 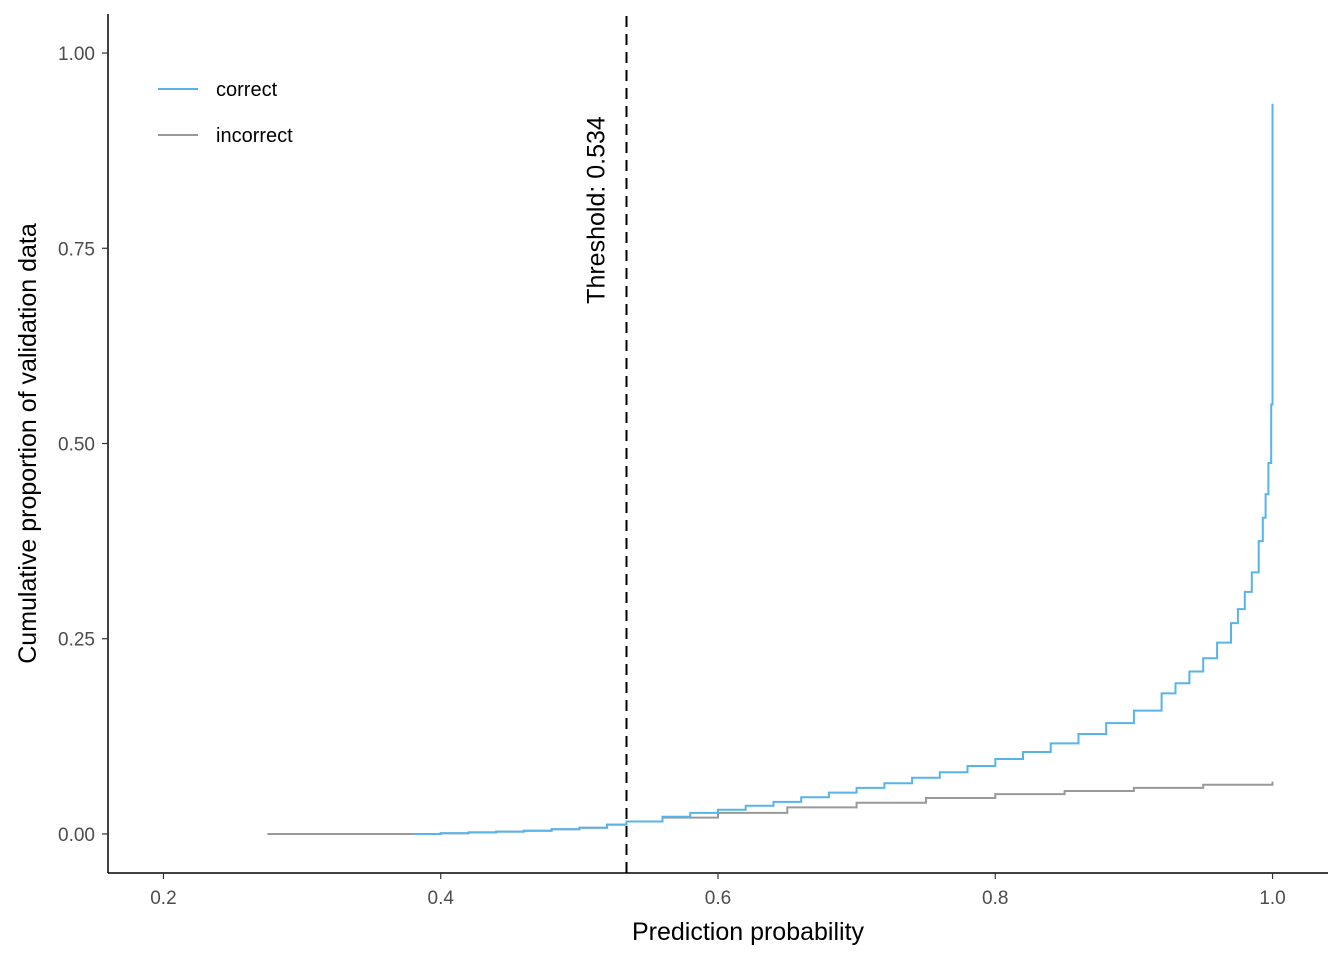 What do you see at coordinates (76, 445) in the screenshot?
I see `y-tick-label: 0.50` at bounding box center [76, 445].